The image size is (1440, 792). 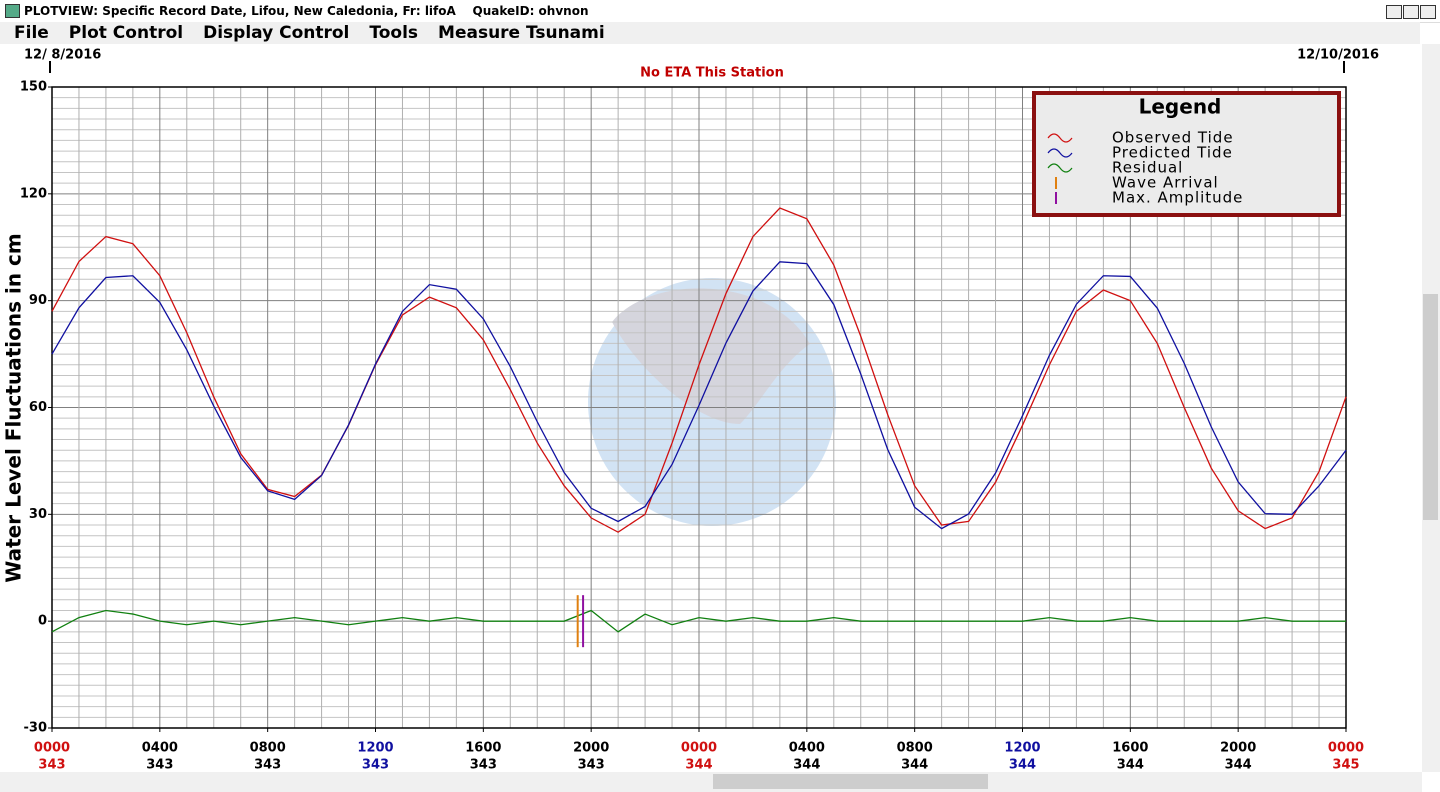 What do you see at coordinates (1428, 12) in the screenshot?
I see `close-button` at bounding box center [1428, 12].